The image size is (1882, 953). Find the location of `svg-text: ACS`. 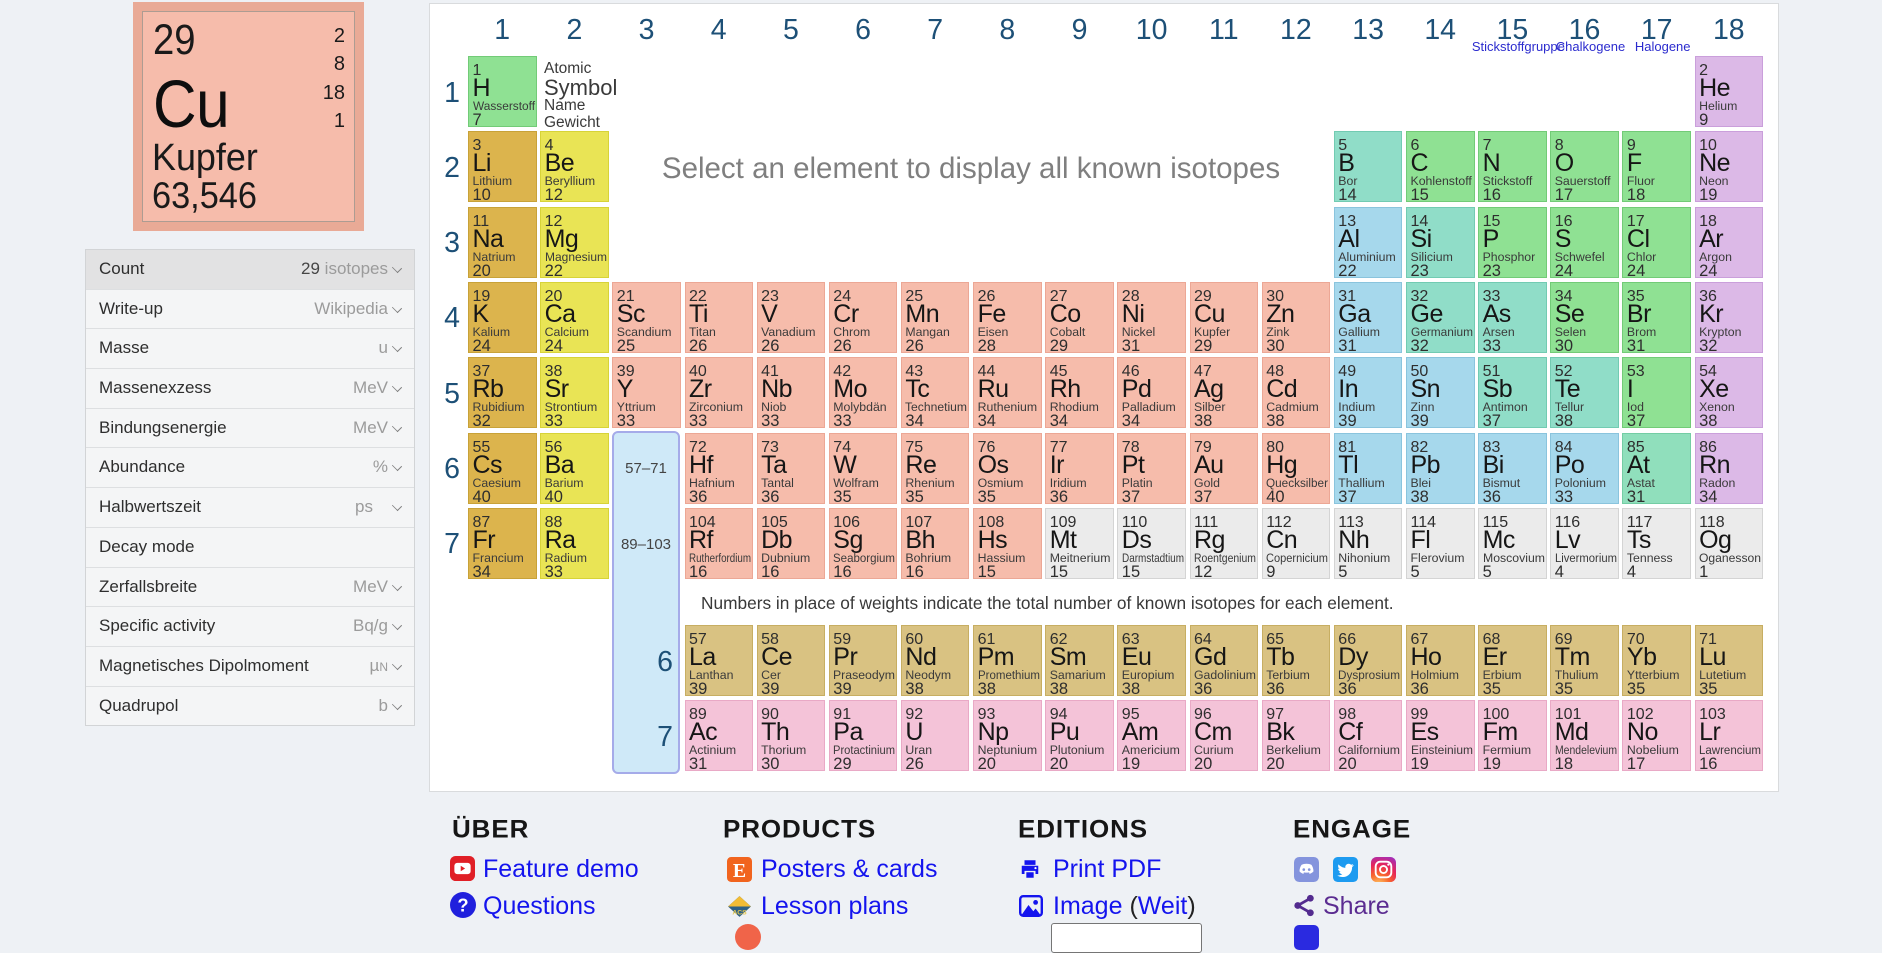

svg-text: ACS is located at coordinates (739, 912).